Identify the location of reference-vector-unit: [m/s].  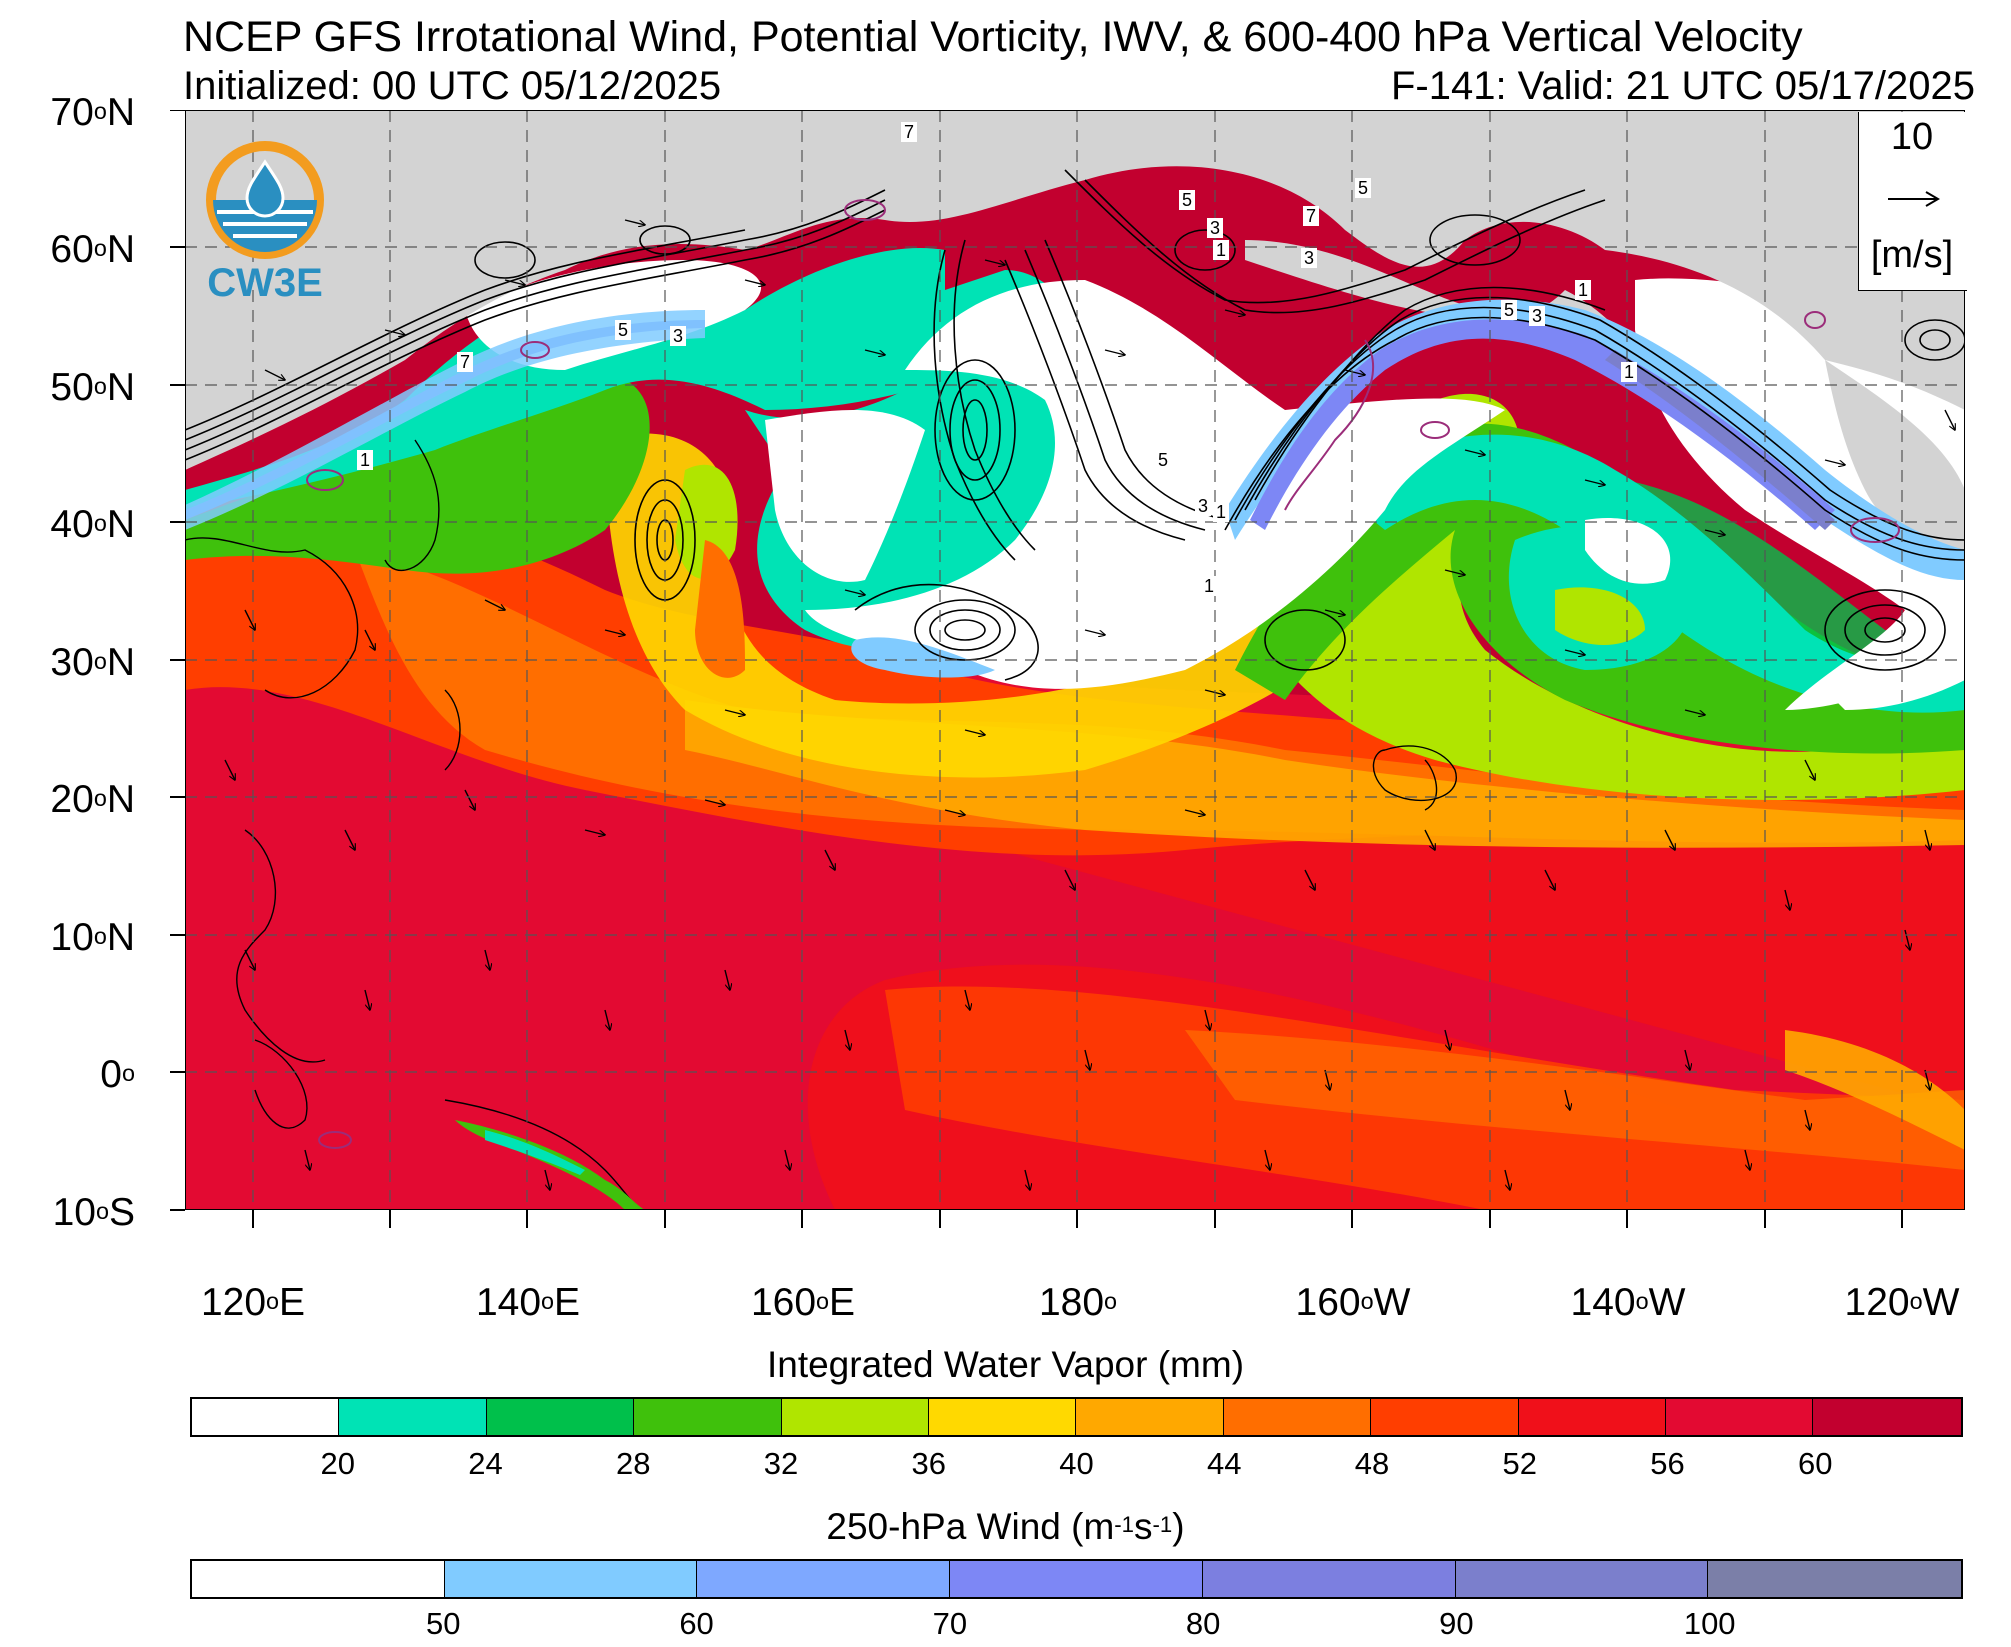
(1912, 255).